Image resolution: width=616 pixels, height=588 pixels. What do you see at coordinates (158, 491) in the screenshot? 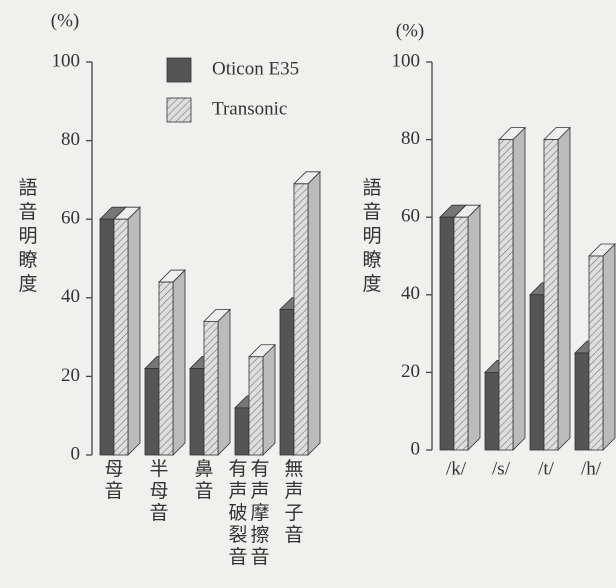
I see `x-tick-label: 半母音` at bounding box center [158, 491].